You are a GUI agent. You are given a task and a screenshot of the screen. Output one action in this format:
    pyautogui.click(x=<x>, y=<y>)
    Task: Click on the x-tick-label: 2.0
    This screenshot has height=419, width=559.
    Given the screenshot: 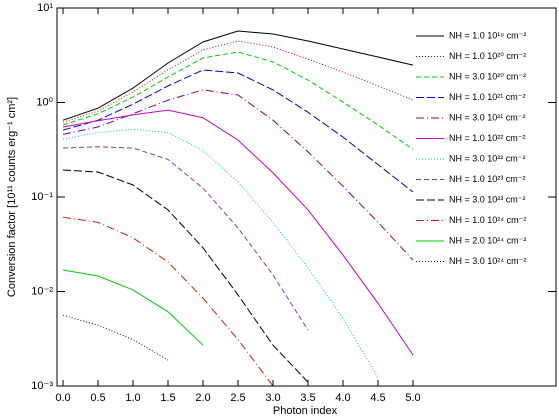 What is the action you would take?
    pyautogui.click(x=202, y=398)
    